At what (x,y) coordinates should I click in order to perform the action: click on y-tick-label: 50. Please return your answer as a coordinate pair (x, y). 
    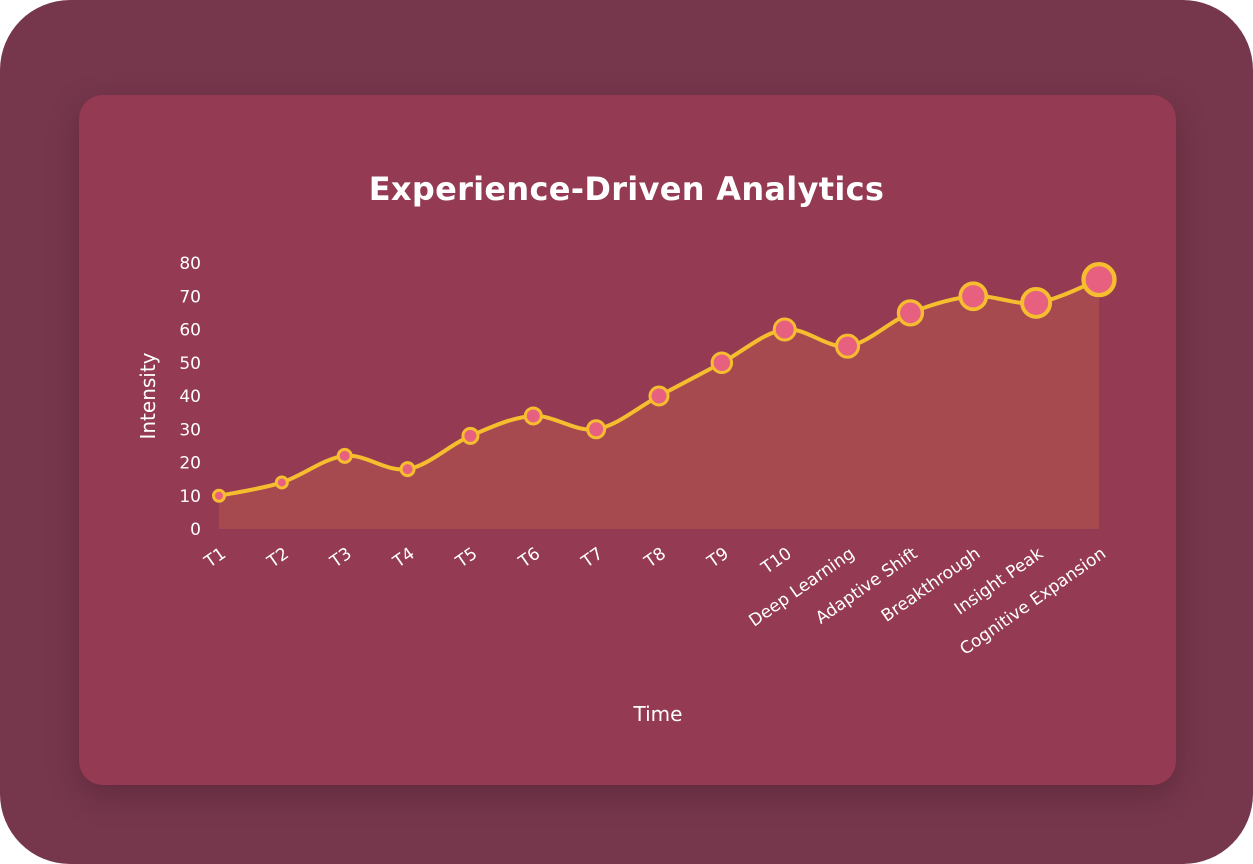
    Looking at the image, I should click on (190, 364).